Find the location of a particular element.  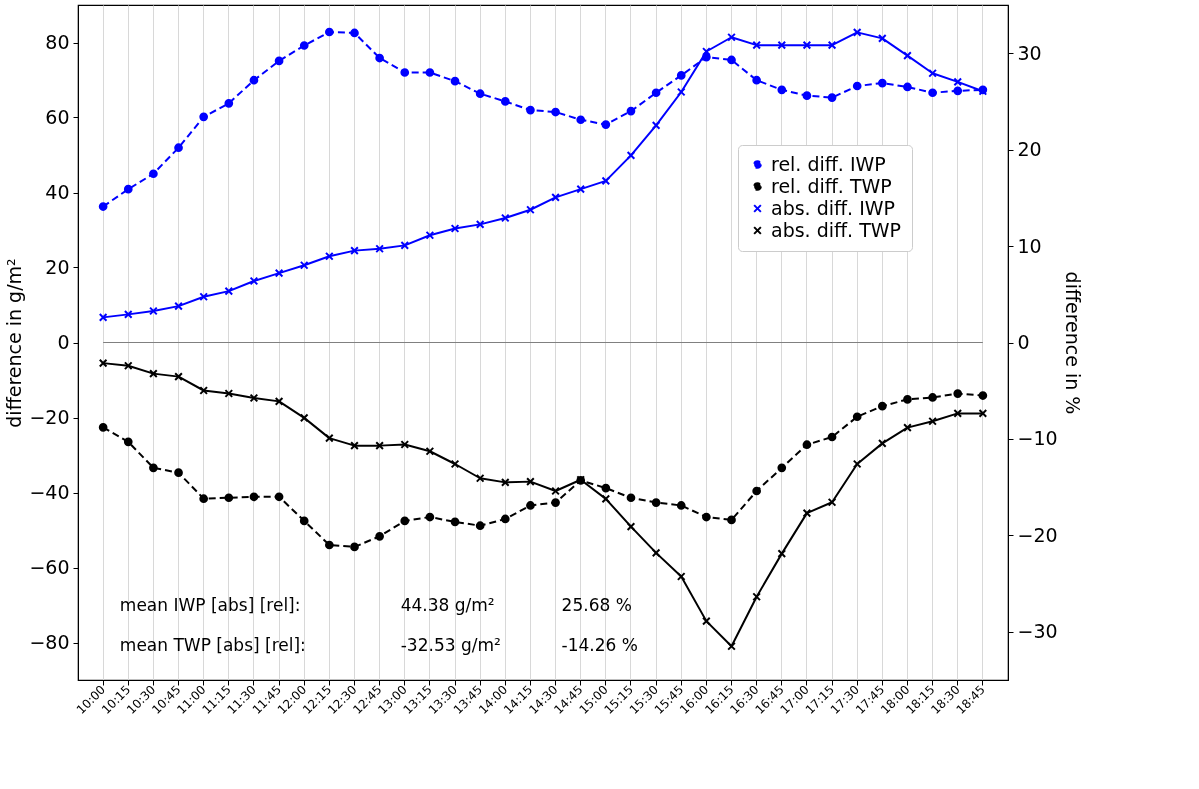

y-tick-label: 0 is located at coordinates (63, 342).